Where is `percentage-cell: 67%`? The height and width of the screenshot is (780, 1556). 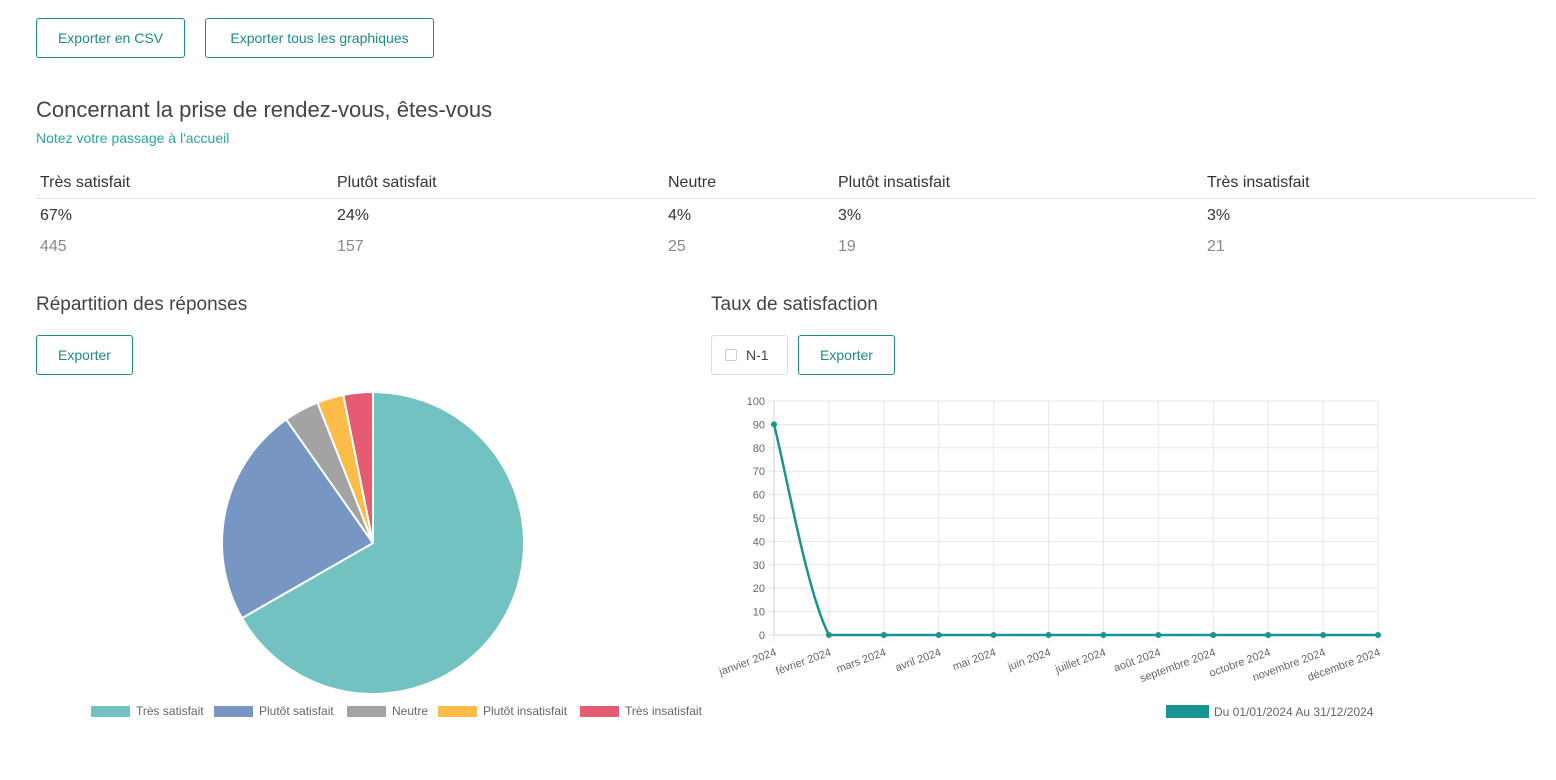 percentage-cell: 67% is located at coordinates (56, 215).